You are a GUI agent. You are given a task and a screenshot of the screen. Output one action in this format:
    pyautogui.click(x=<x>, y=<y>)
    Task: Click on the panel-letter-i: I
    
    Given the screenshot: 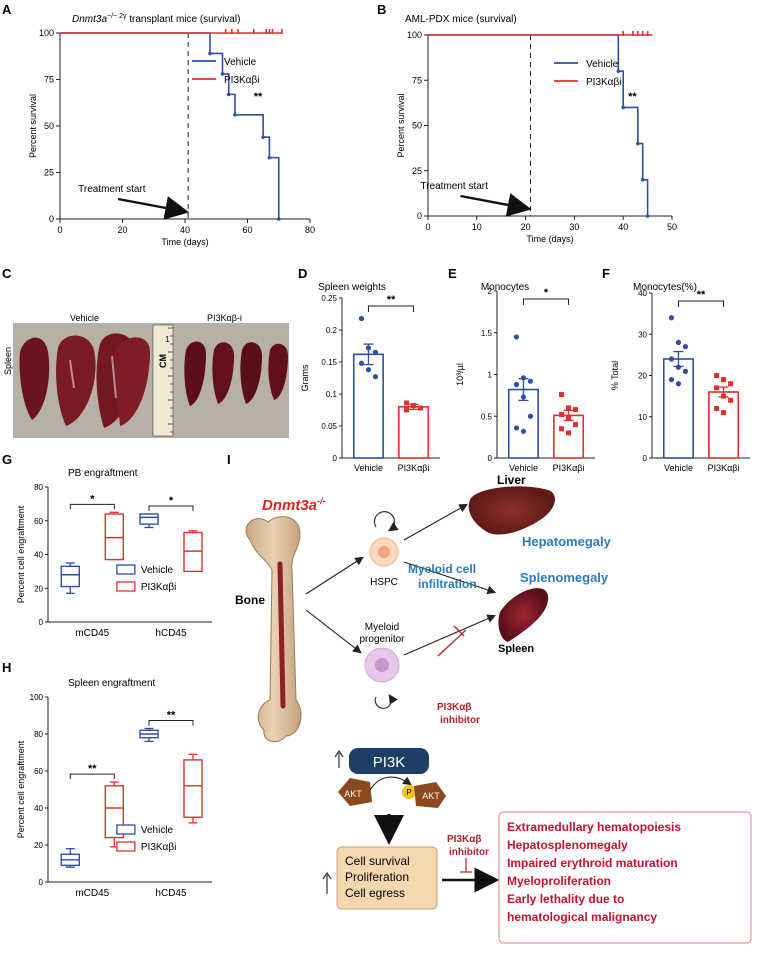 What is the action you would take?
    pyautogui.click(x=229, y=459)
    